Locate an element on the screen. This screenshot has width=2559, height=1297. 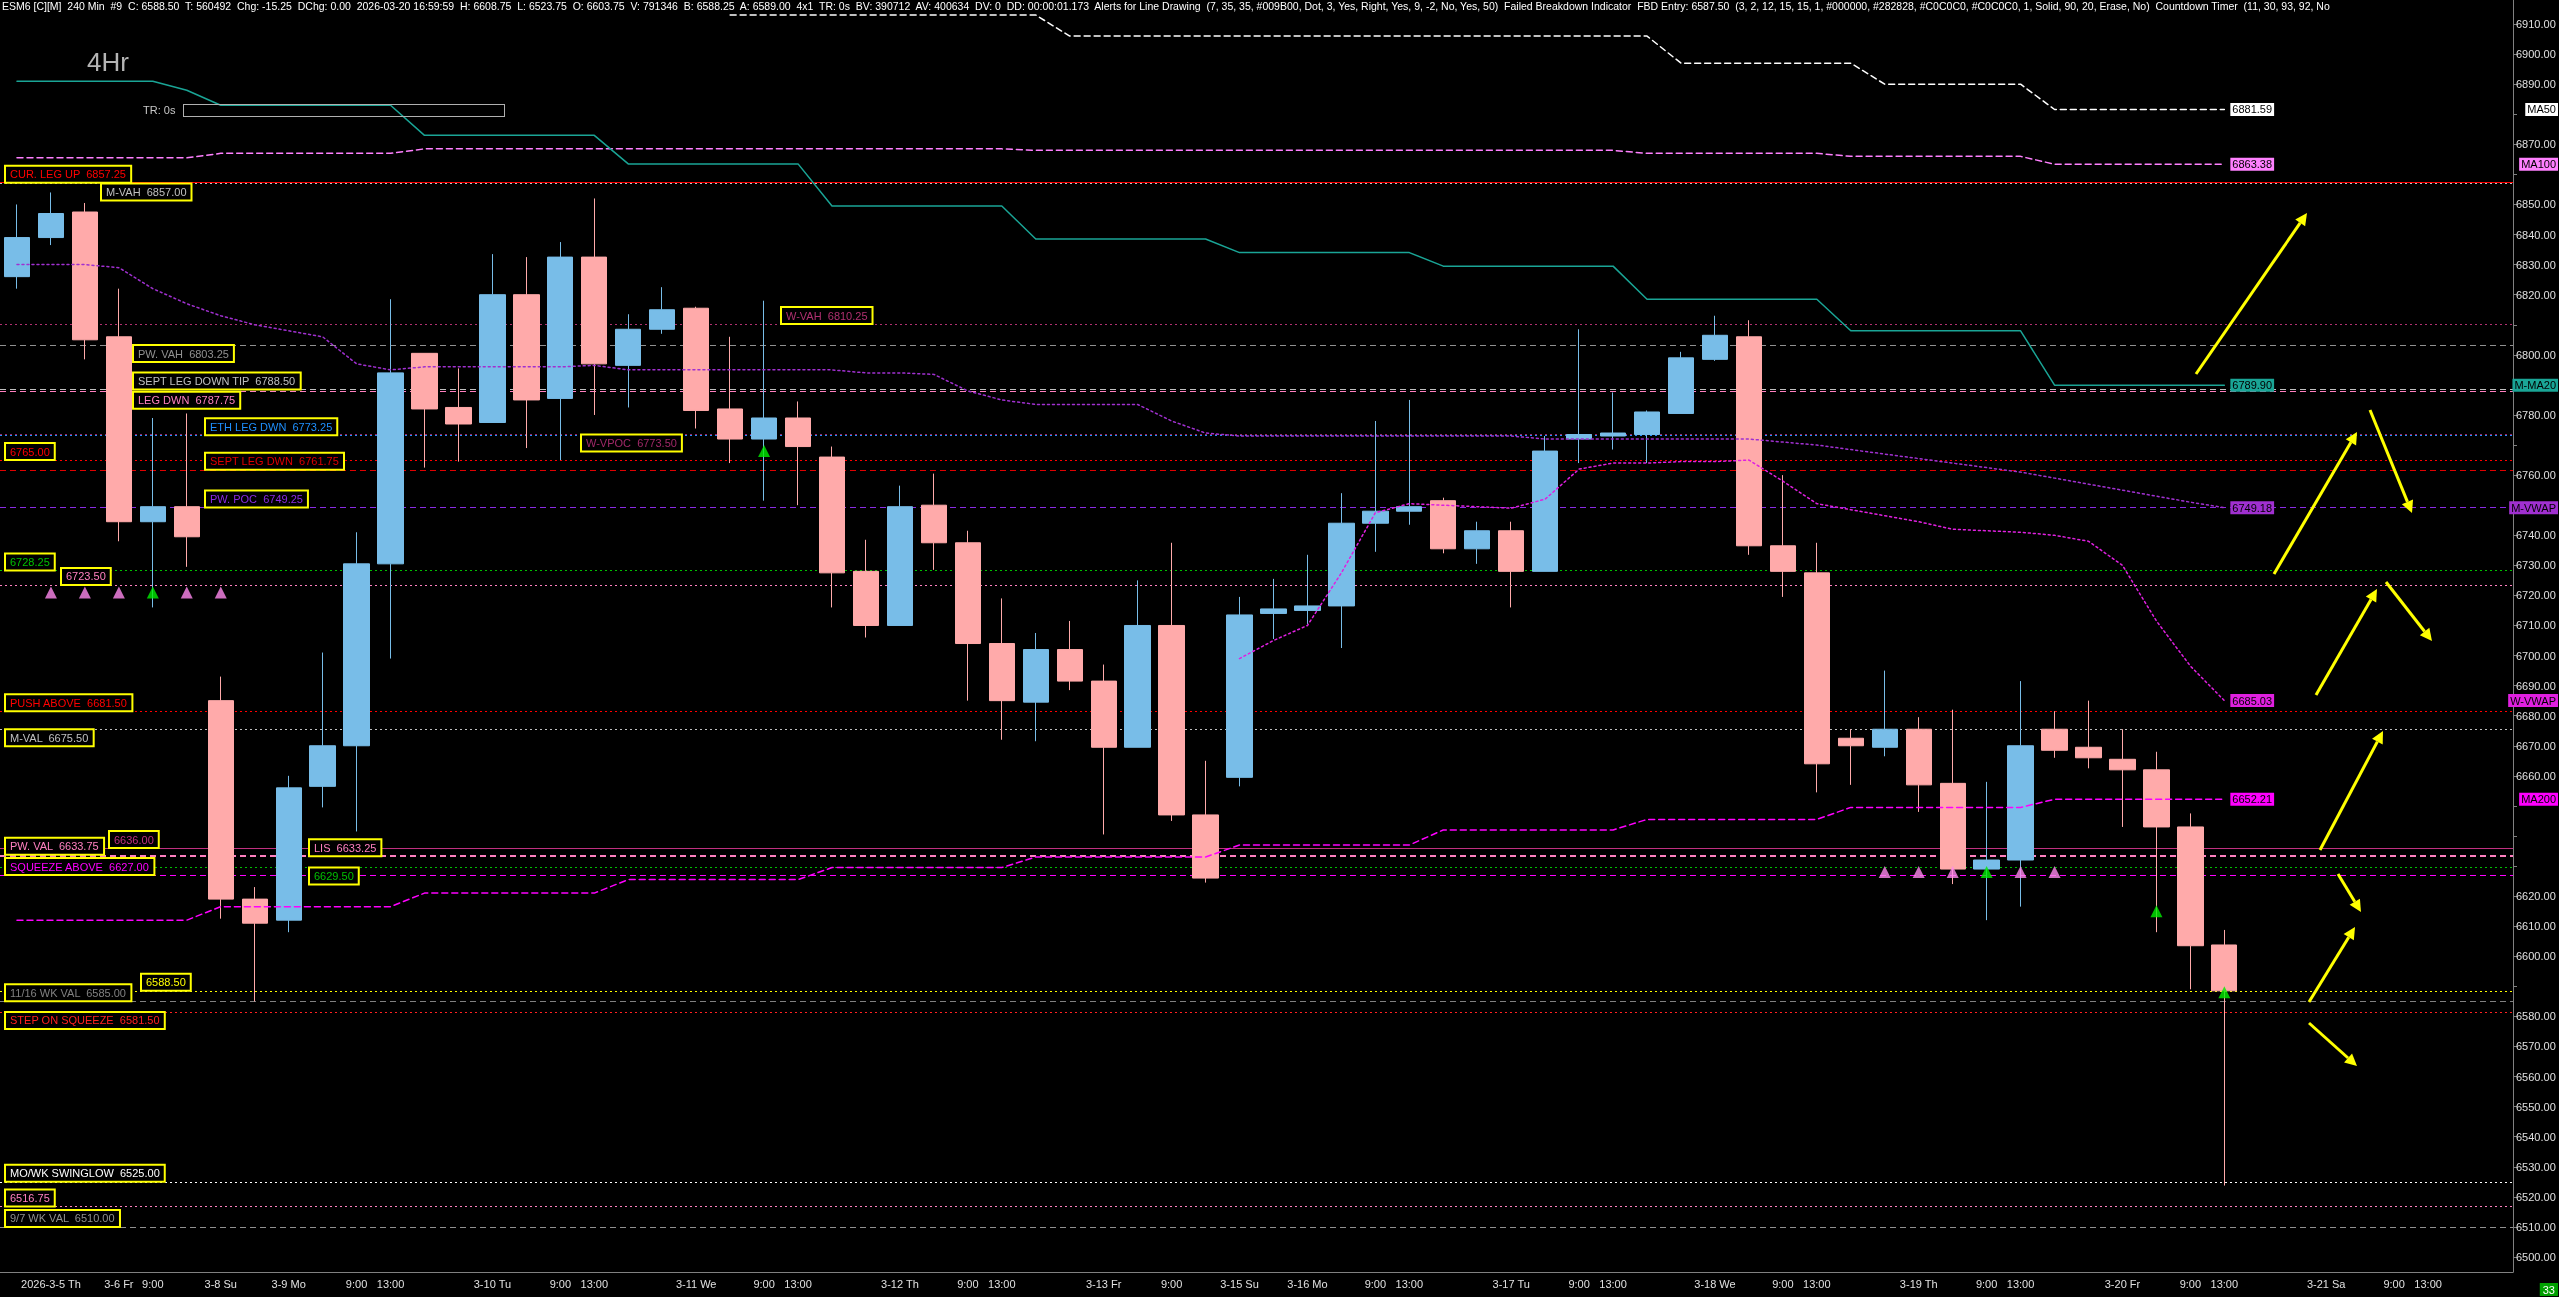
ref-line-label: 6636.00 is located at coordinates (134, 839).